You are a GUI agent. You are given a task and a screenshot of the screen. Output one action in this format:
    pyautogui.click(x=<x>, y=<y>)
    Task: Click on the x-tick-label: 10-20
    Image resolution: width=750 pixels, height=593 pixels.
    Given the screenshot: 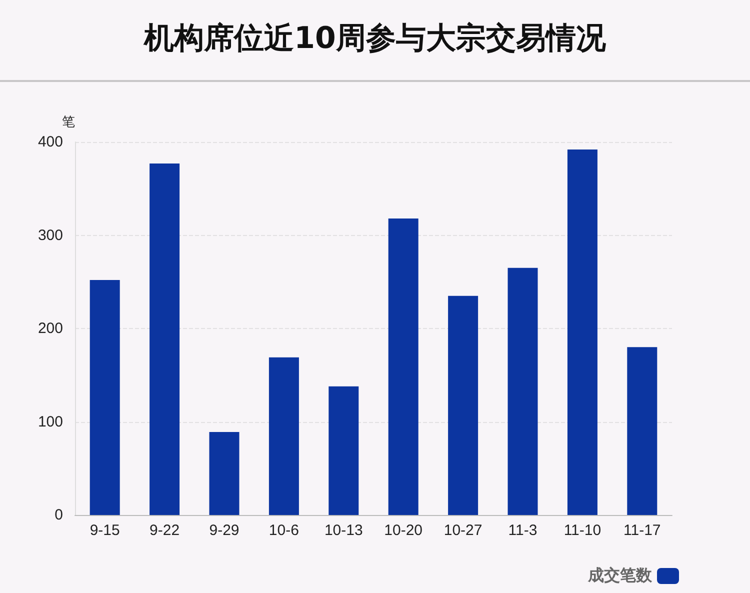 What is the action you would take?
    pyautogui.click(x=403, y=530)
    